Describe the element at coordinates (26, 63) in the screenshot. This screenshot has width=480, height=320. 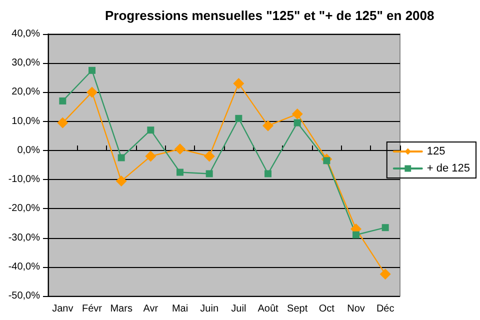
I see `y-tick-label: 30,0%` at that location.